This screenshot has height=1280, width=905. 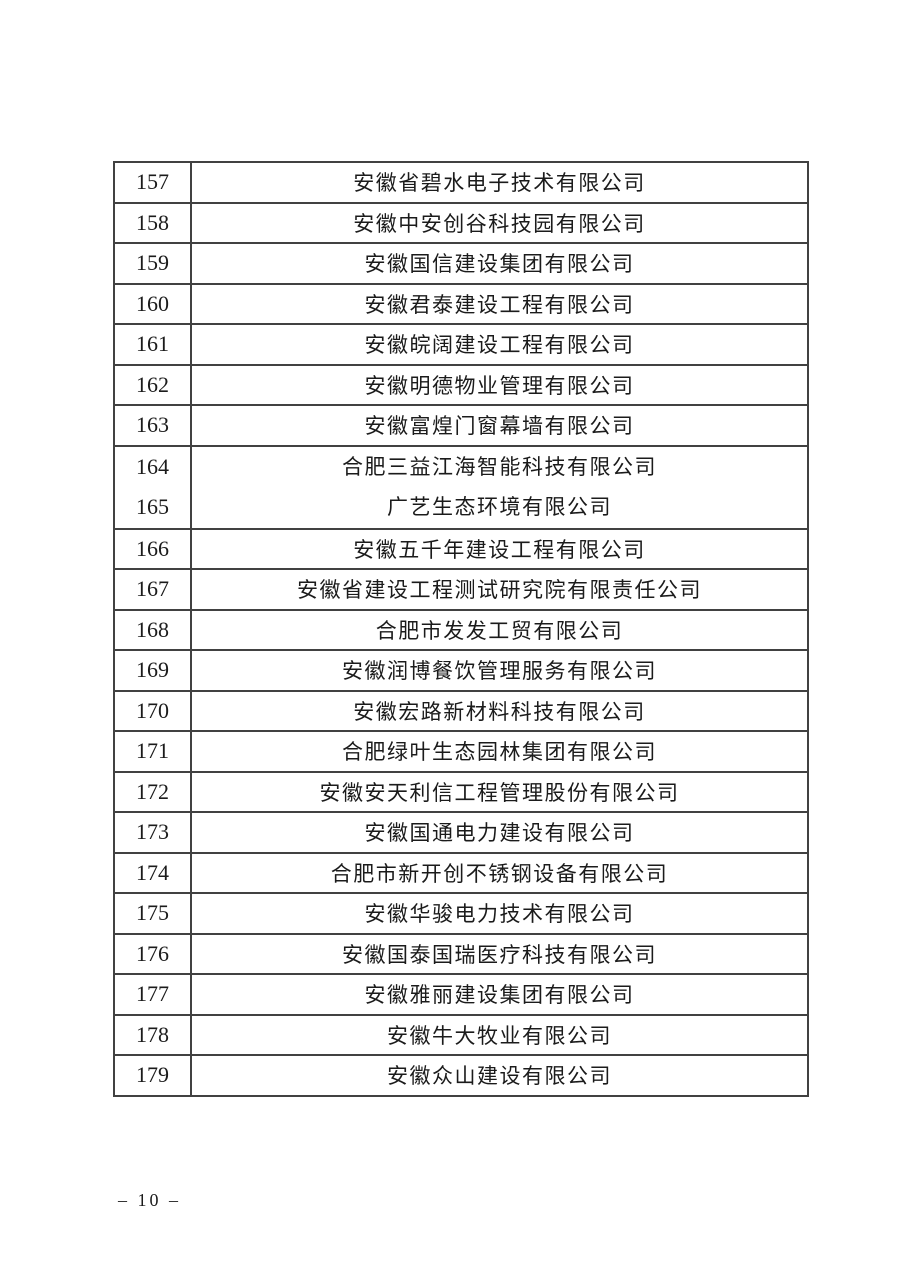 I want to click on table-row: 169 安徽润博餐饮管理服务有限公司, so click(x=461, y=670).